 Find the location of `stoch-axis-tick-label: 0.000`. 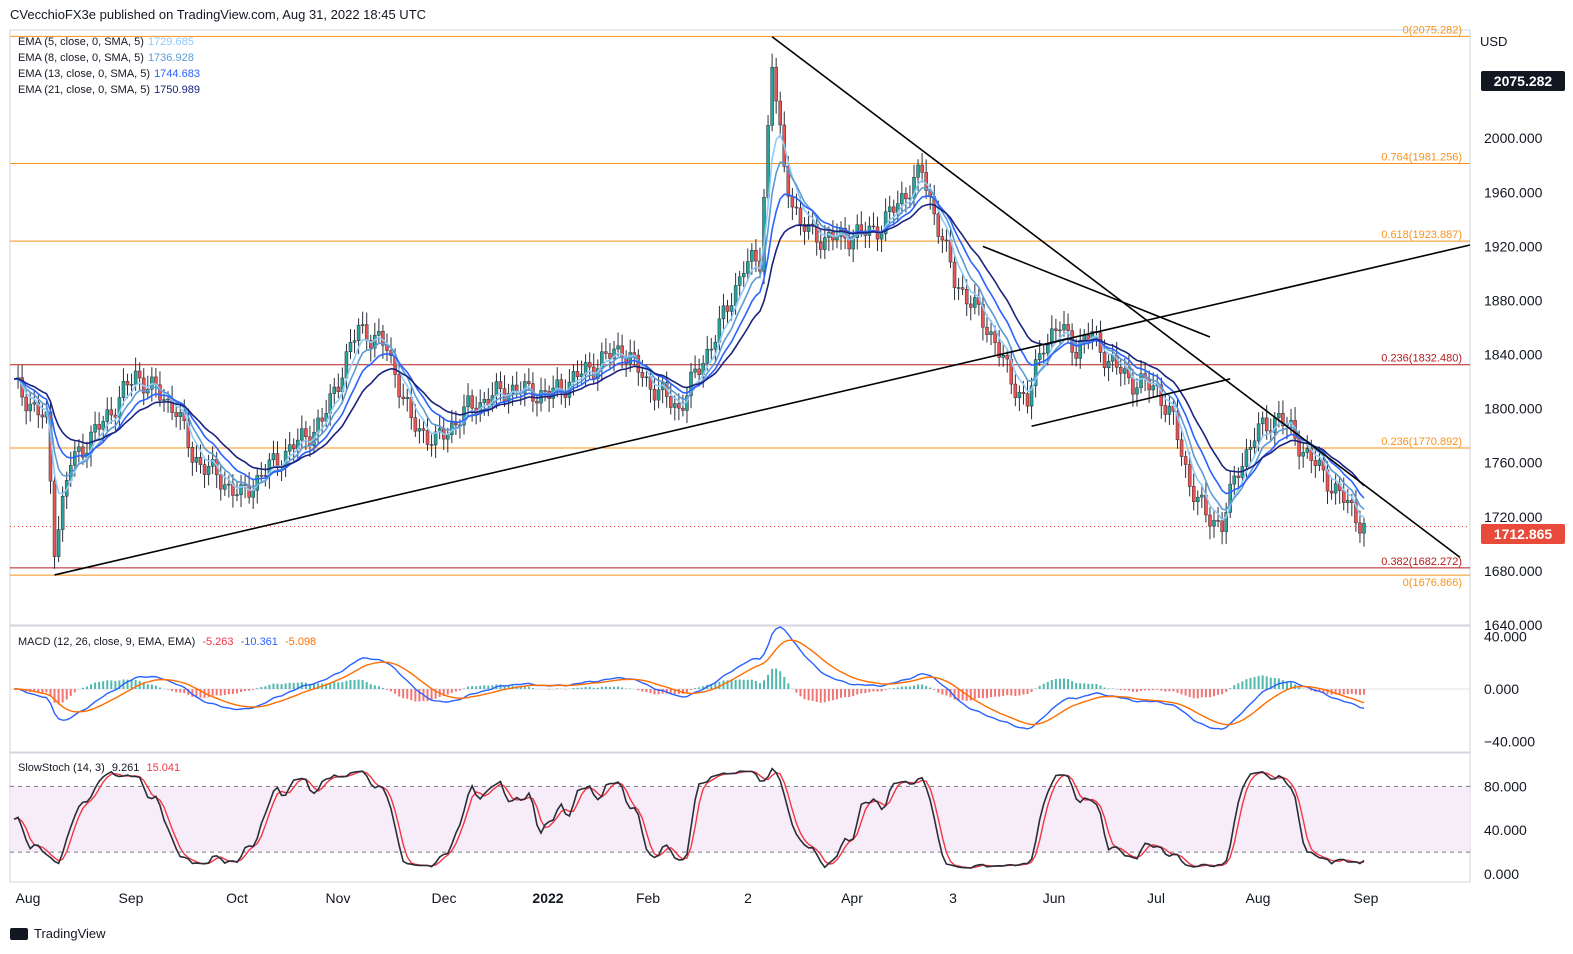

stoch-axis-tick-label: 0.000 is located at coordinates (1501, 874).